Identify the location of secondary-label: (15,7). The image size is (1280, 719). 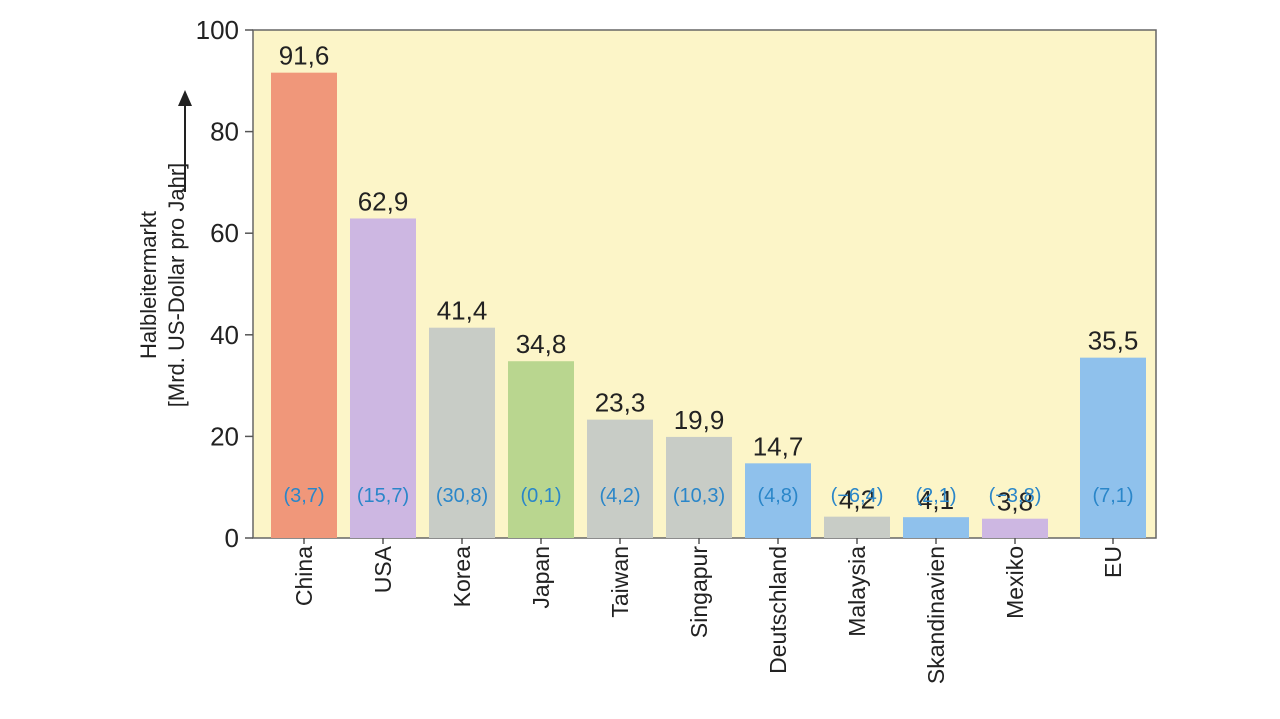
(383, 496).